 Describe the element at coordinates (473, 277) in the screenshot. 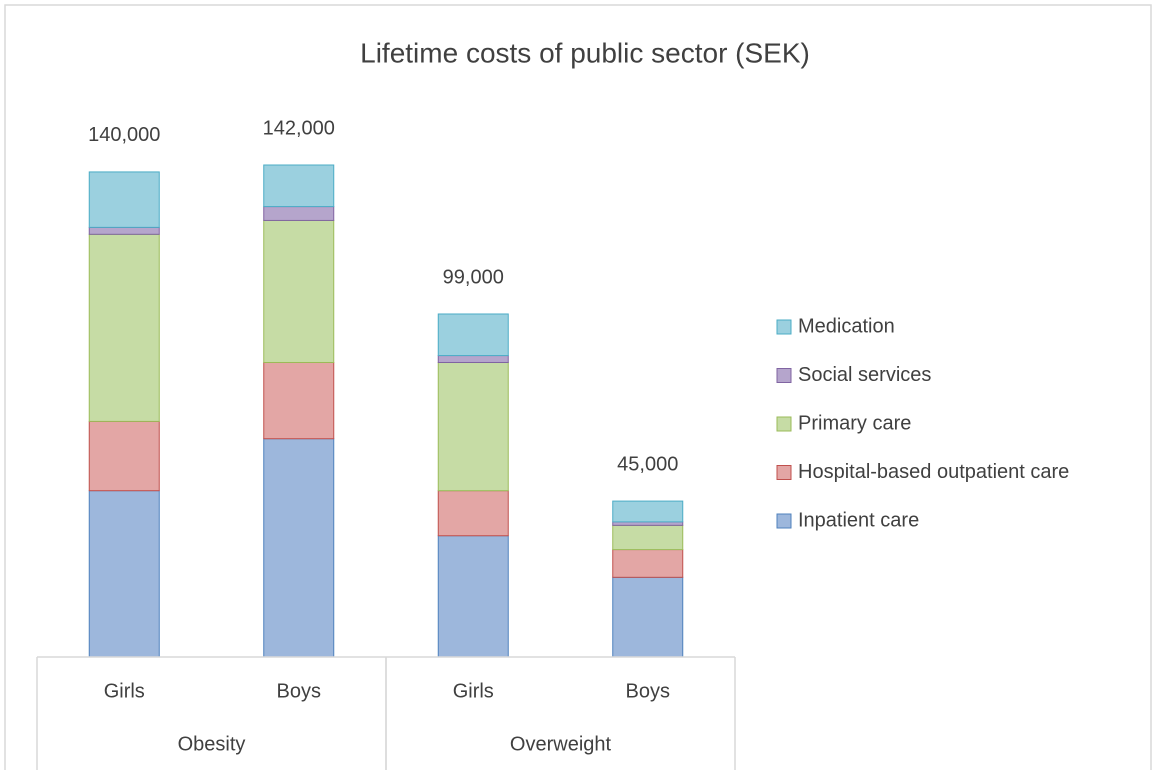

I see `total-label: 99,000` at that location.